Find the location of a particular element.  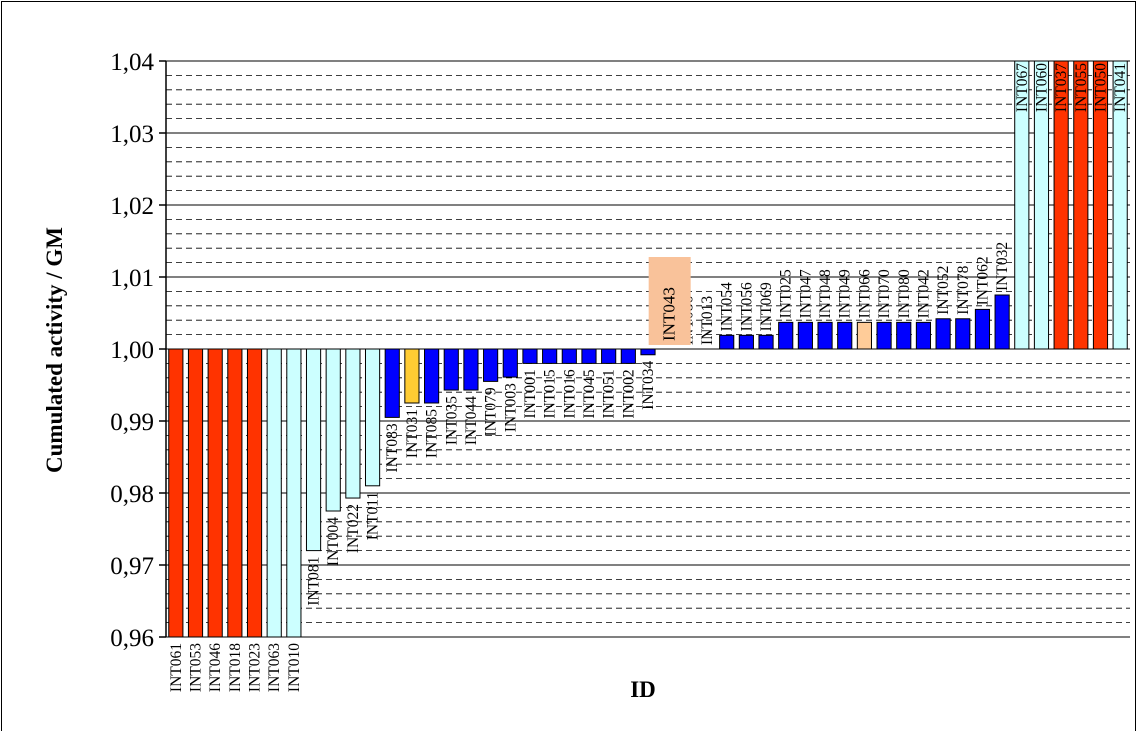

bar-int063 is located at coordinates (274, 493).